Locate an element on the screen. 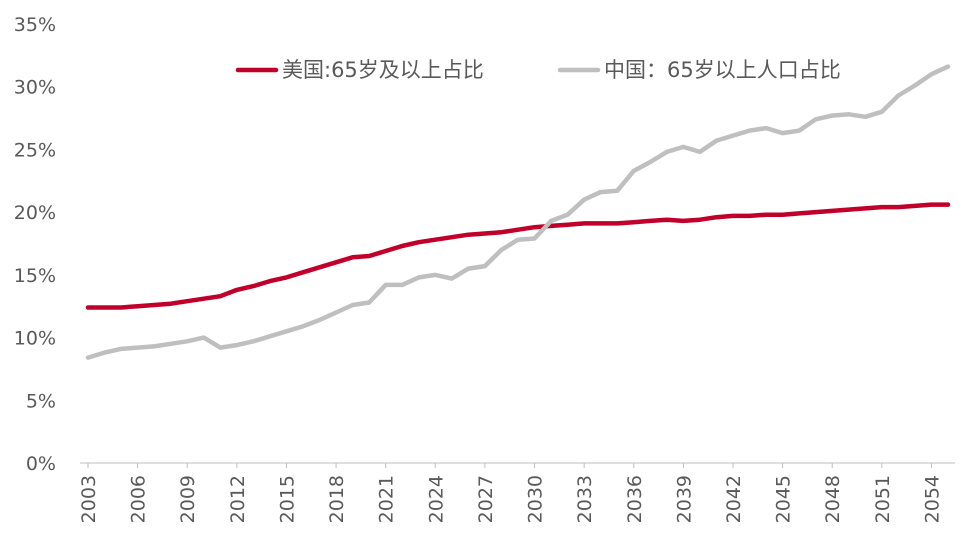 Image resolution: width=978 pixels, height=551 pixels. x-tick-label: 2015 is located at coordinates (287, 499).